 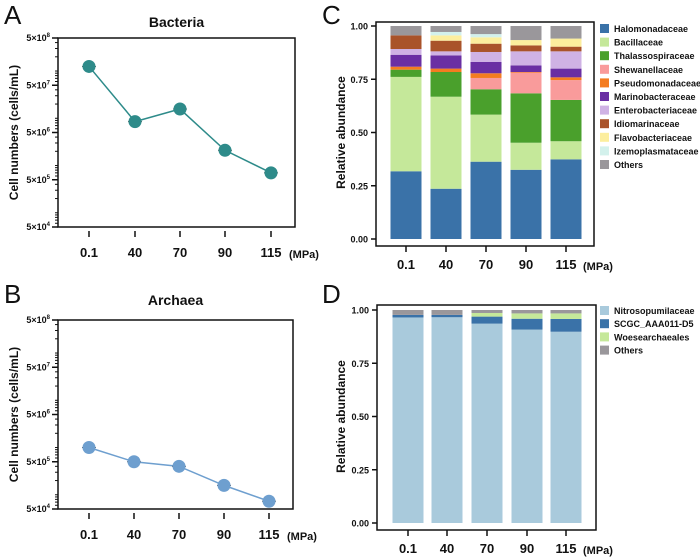 What do you see at coordinates (651, 29) in the screenshot?
I see `legend-label: Halomonadaceae` at bounding box center [651, 29].